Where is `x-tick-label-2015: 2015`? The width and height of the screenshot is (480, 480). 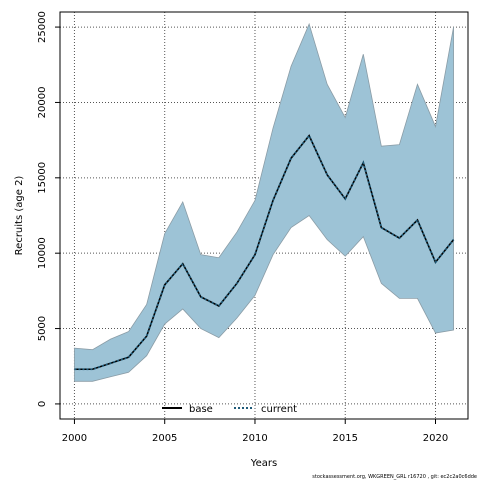
x-tick-label-2015: 2015 is located at coordinates (345, 438).